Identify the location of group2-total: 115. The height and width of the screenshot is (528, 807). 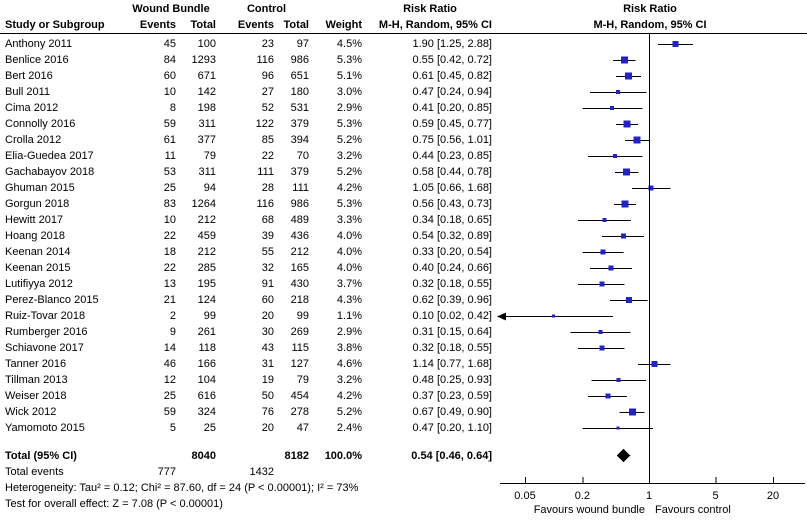
(300, 348).